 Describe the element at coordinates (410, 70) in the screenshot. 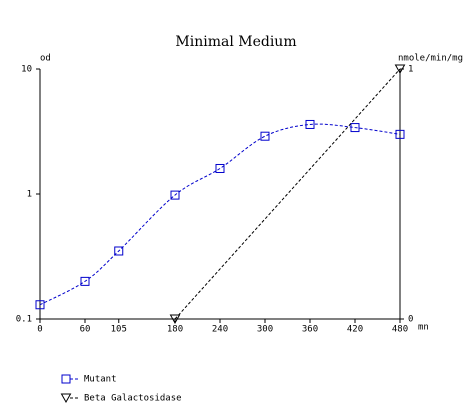

I see `y2-tick-label: 1` at that location.